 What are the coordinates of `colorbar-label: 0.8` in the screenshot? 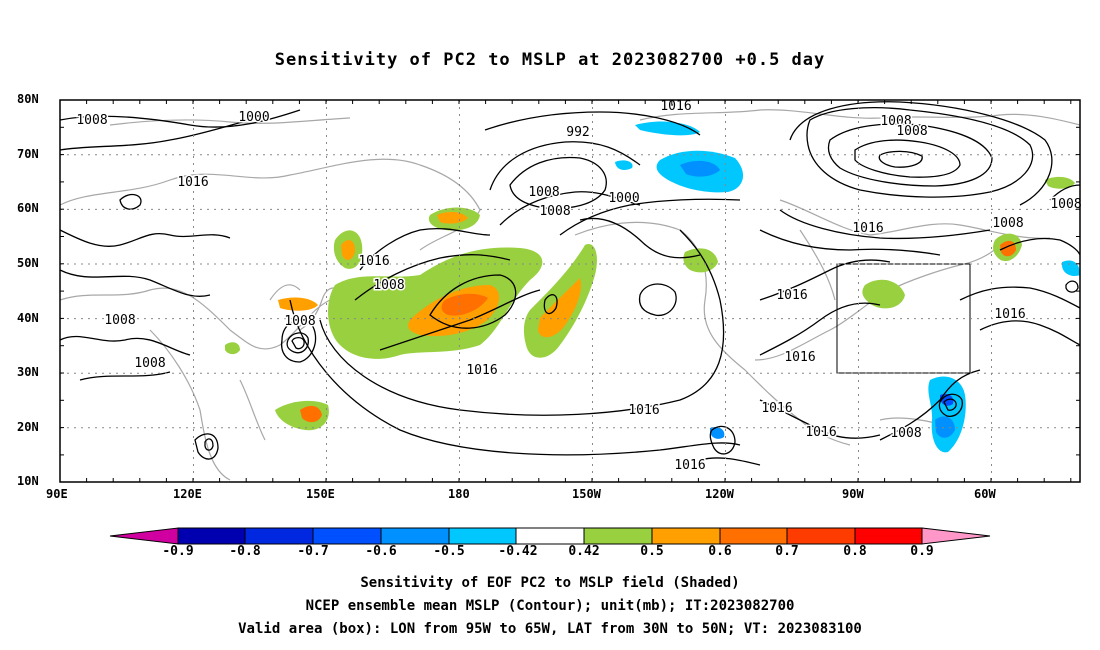 It's located at (855, 551).